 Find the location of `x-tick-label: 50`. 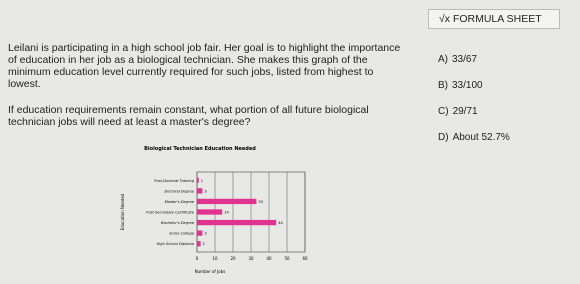

x-tick-label: 50 is located at coordinates (287, 258).